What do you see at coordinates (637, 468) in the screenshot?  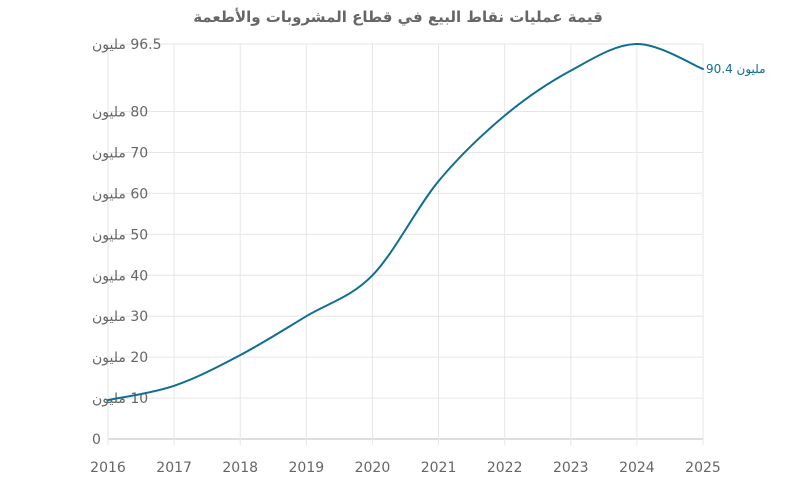 I see `x-tick-label: 2024` at bounding box center [637, 468].